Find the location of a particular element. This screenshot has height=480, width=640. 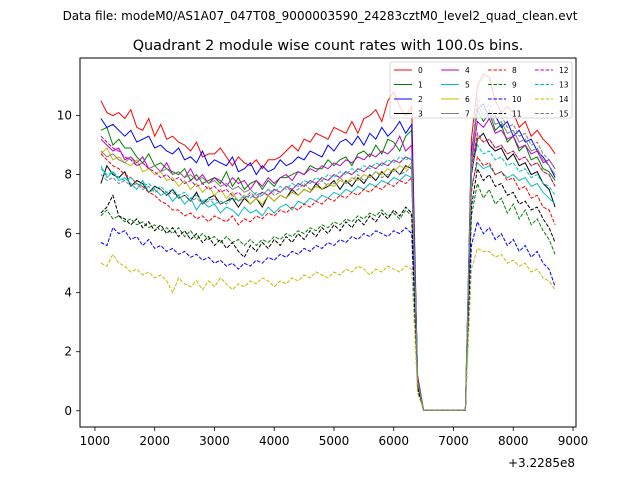

legend-label-0: 0 is located at coordinates (420, 70).